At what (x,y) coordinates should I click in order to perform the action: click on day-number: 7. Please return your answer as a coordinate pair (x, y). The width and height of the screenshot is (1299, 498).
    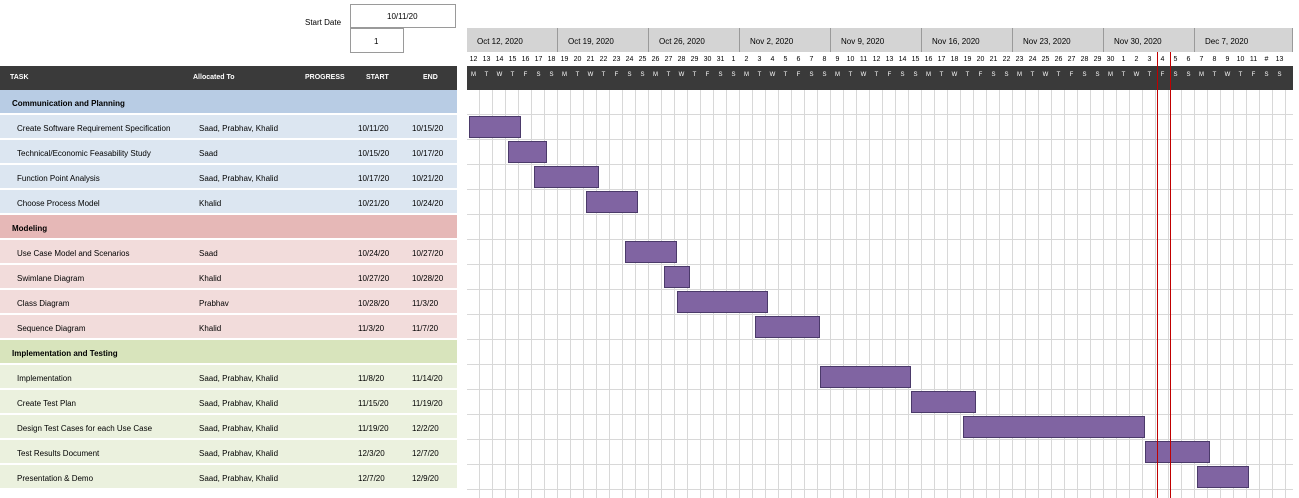
    Looking at the image, I should click on (811, 59).